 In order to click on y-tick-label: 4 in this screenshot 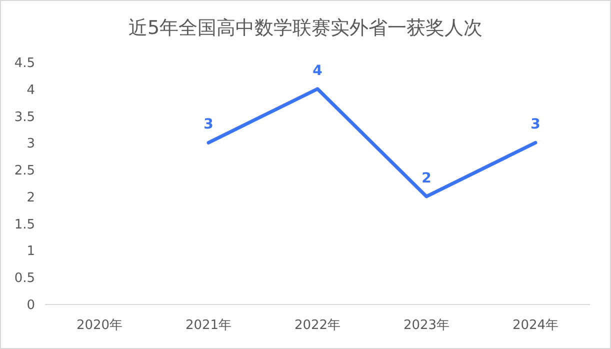, I will do `click(30, 90)`.